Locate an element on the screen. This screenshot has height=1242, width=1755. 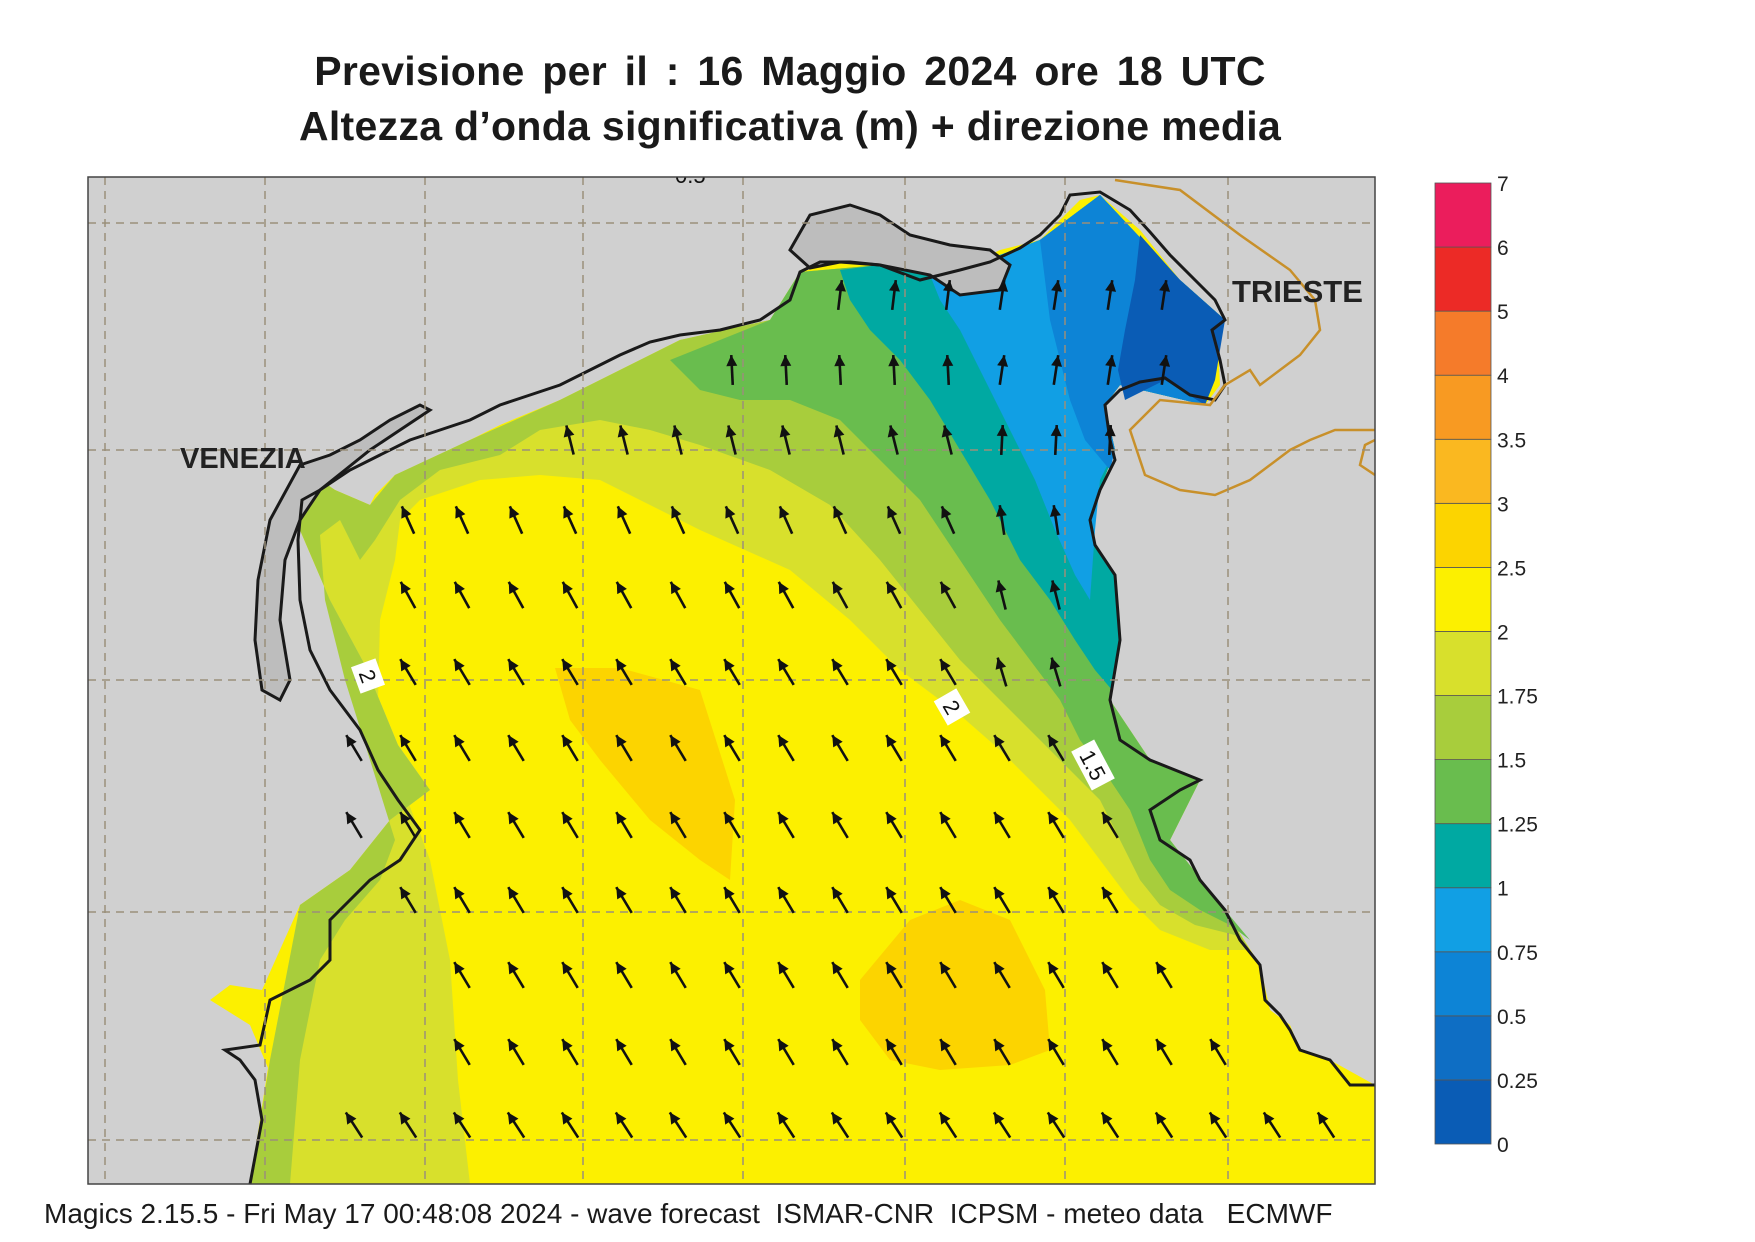
legend-label: 7 is located at coordinates (1503, 184).